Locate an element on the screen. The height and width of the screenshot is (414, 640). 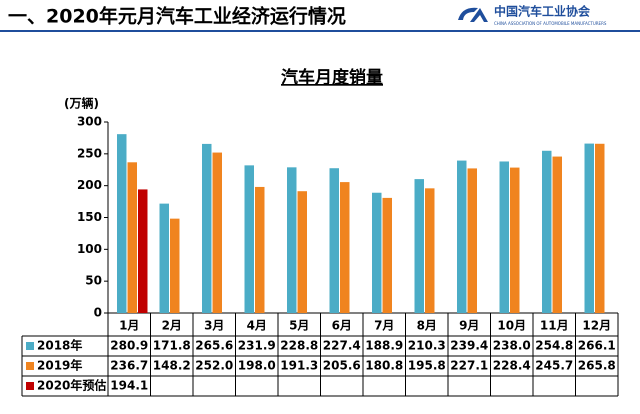
table-value: 210.3 is located at coordinates (427, 346).